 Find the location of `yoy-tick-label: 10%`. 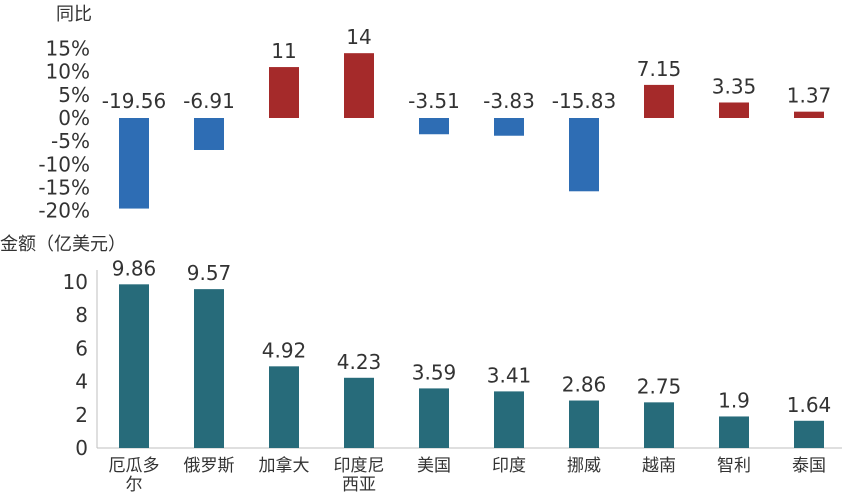

yoy-tick-label: 10% is located at coordinates (68, 72).